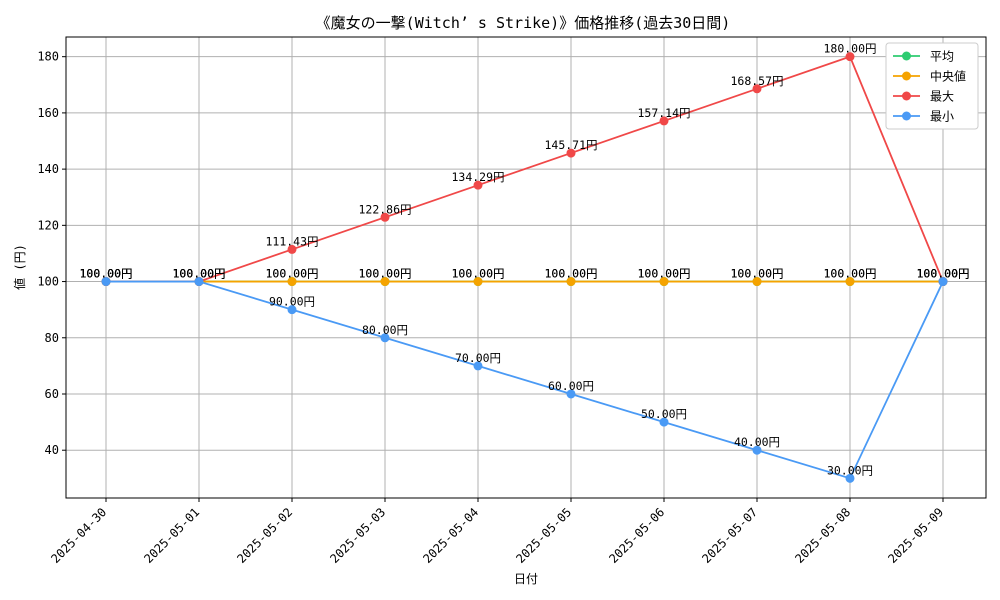  What do you see at coordinates (357, 535) in the screenshot?
I see `x-tick-label: 2025-05-03` at bounding box center [357, 535].